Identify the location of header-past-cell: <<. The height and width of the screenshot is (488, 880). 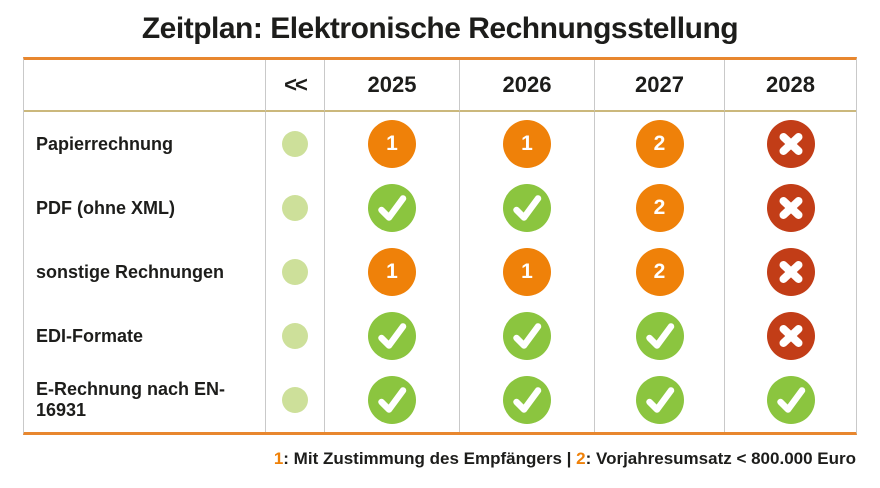
(295, 86).